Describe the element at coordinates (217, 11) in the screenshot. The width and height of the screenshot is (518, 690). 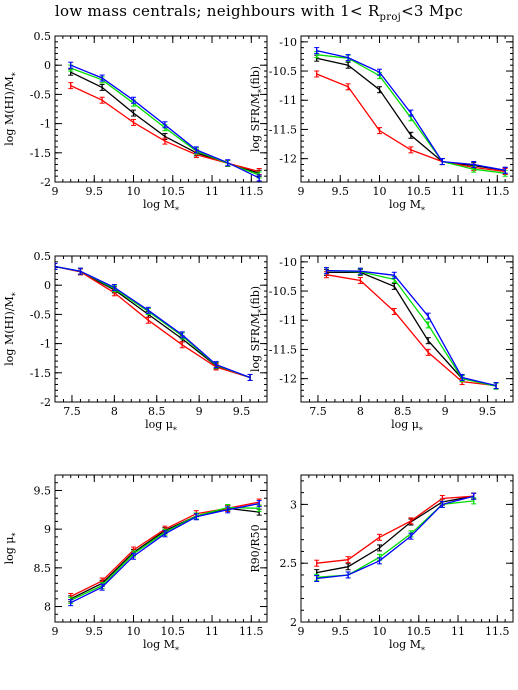
I see `title-prefix: low mass centrals; neighbours with 1< R` at that location.